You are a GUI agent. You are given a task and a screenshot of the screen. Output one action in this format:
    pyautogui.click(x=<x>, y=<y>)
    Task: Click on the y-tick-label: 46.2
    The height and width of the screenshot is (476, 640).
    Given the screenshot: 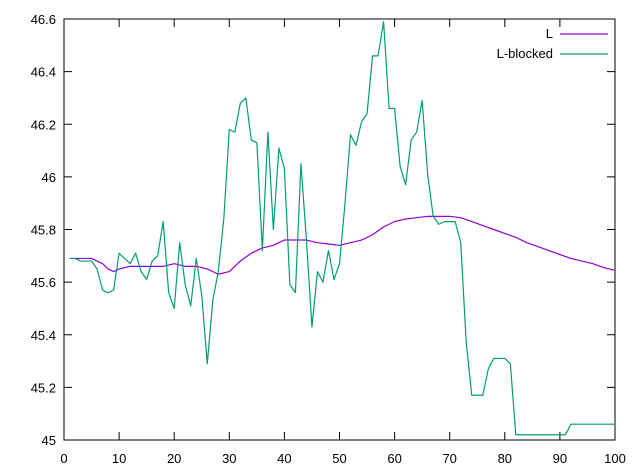 What is the action you would take?
    pyautogui.click(x=43, y=124)
    